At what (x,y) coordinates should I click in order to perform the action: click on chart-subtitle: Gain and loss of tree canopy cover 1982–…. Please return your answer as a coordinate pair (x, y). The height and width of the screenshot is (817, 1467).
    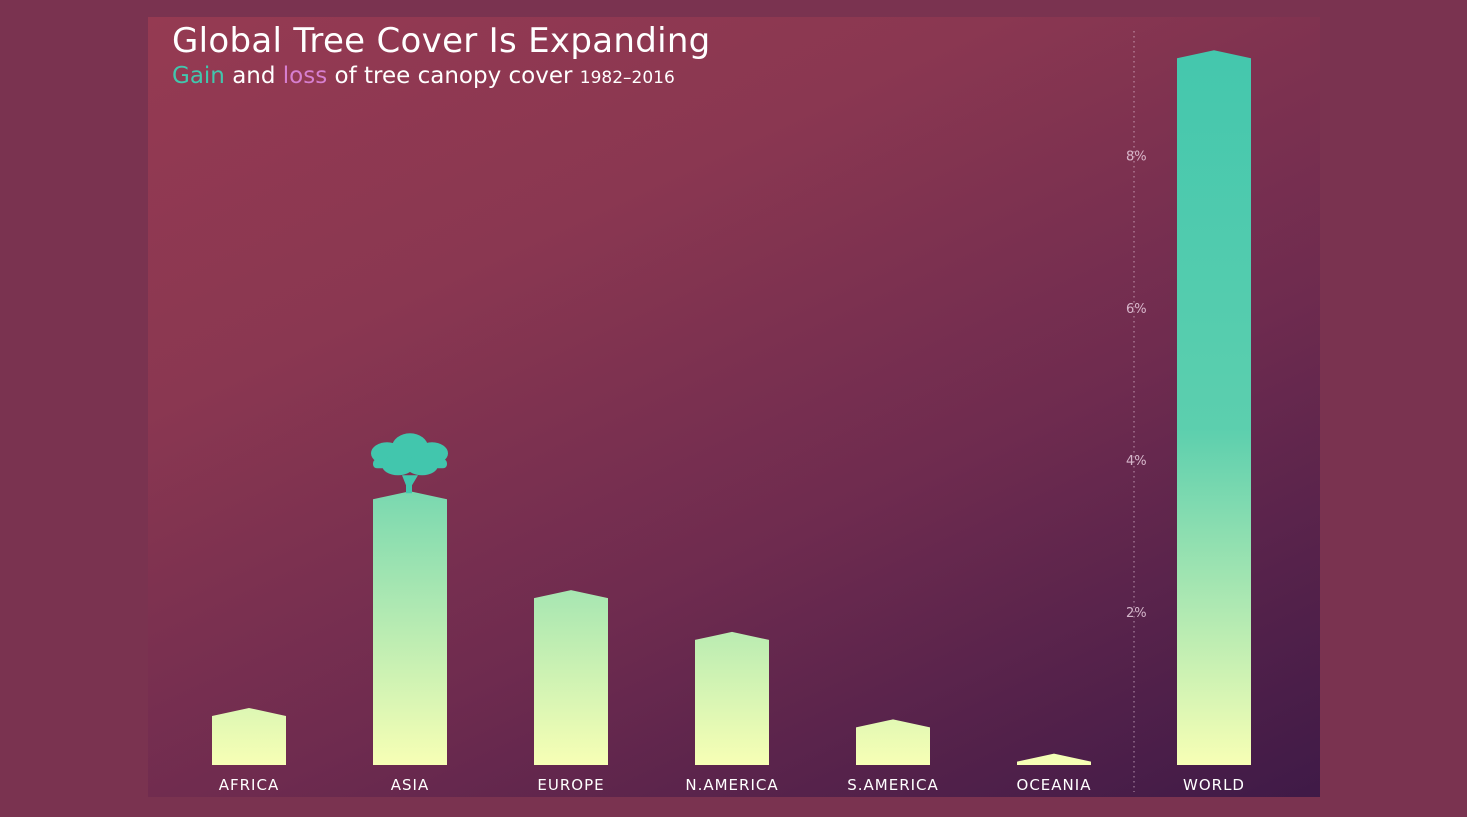
    Looking at the image, I should click on (423, 76).